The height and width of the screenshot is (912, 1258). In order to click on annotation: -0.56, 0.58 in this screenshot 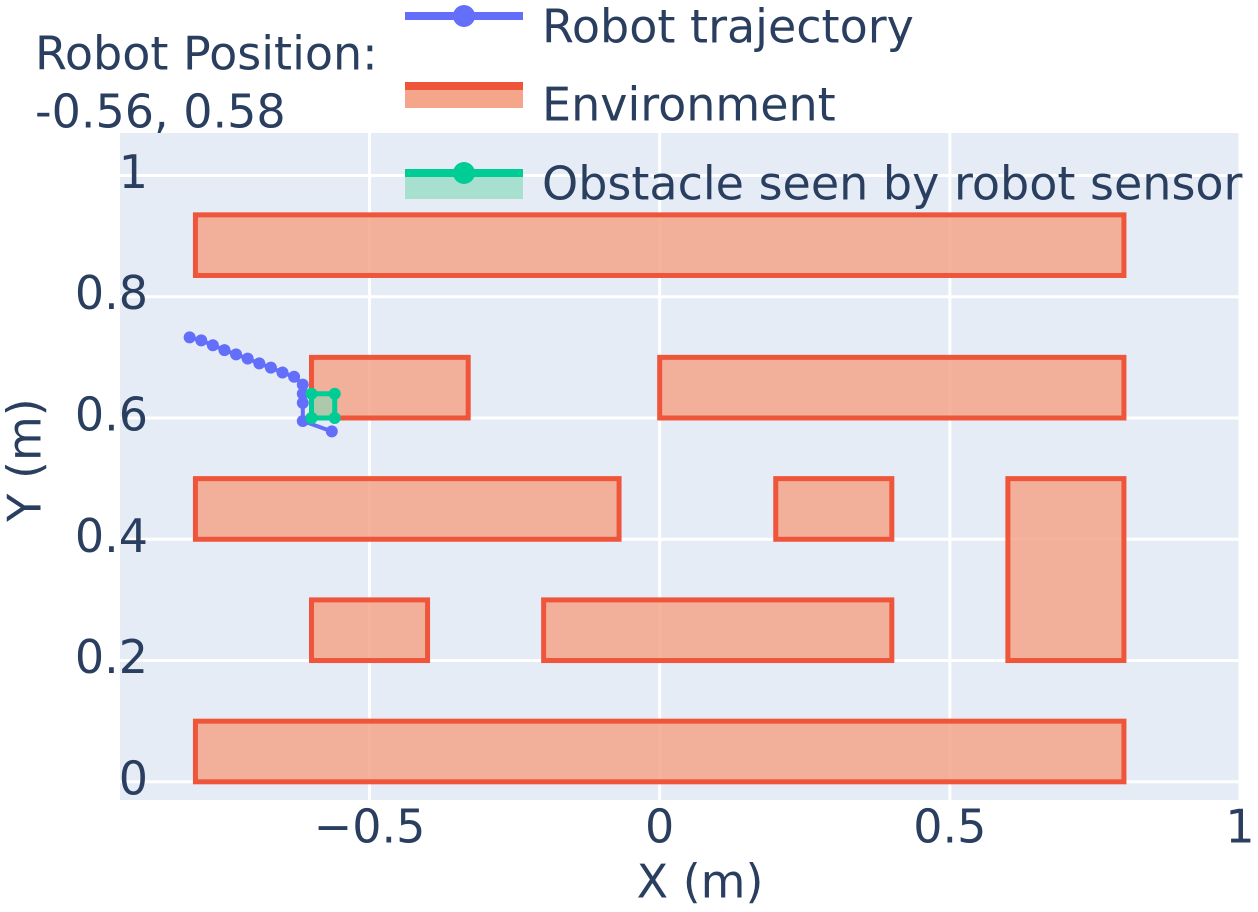, I will do `click(160, 112)`.